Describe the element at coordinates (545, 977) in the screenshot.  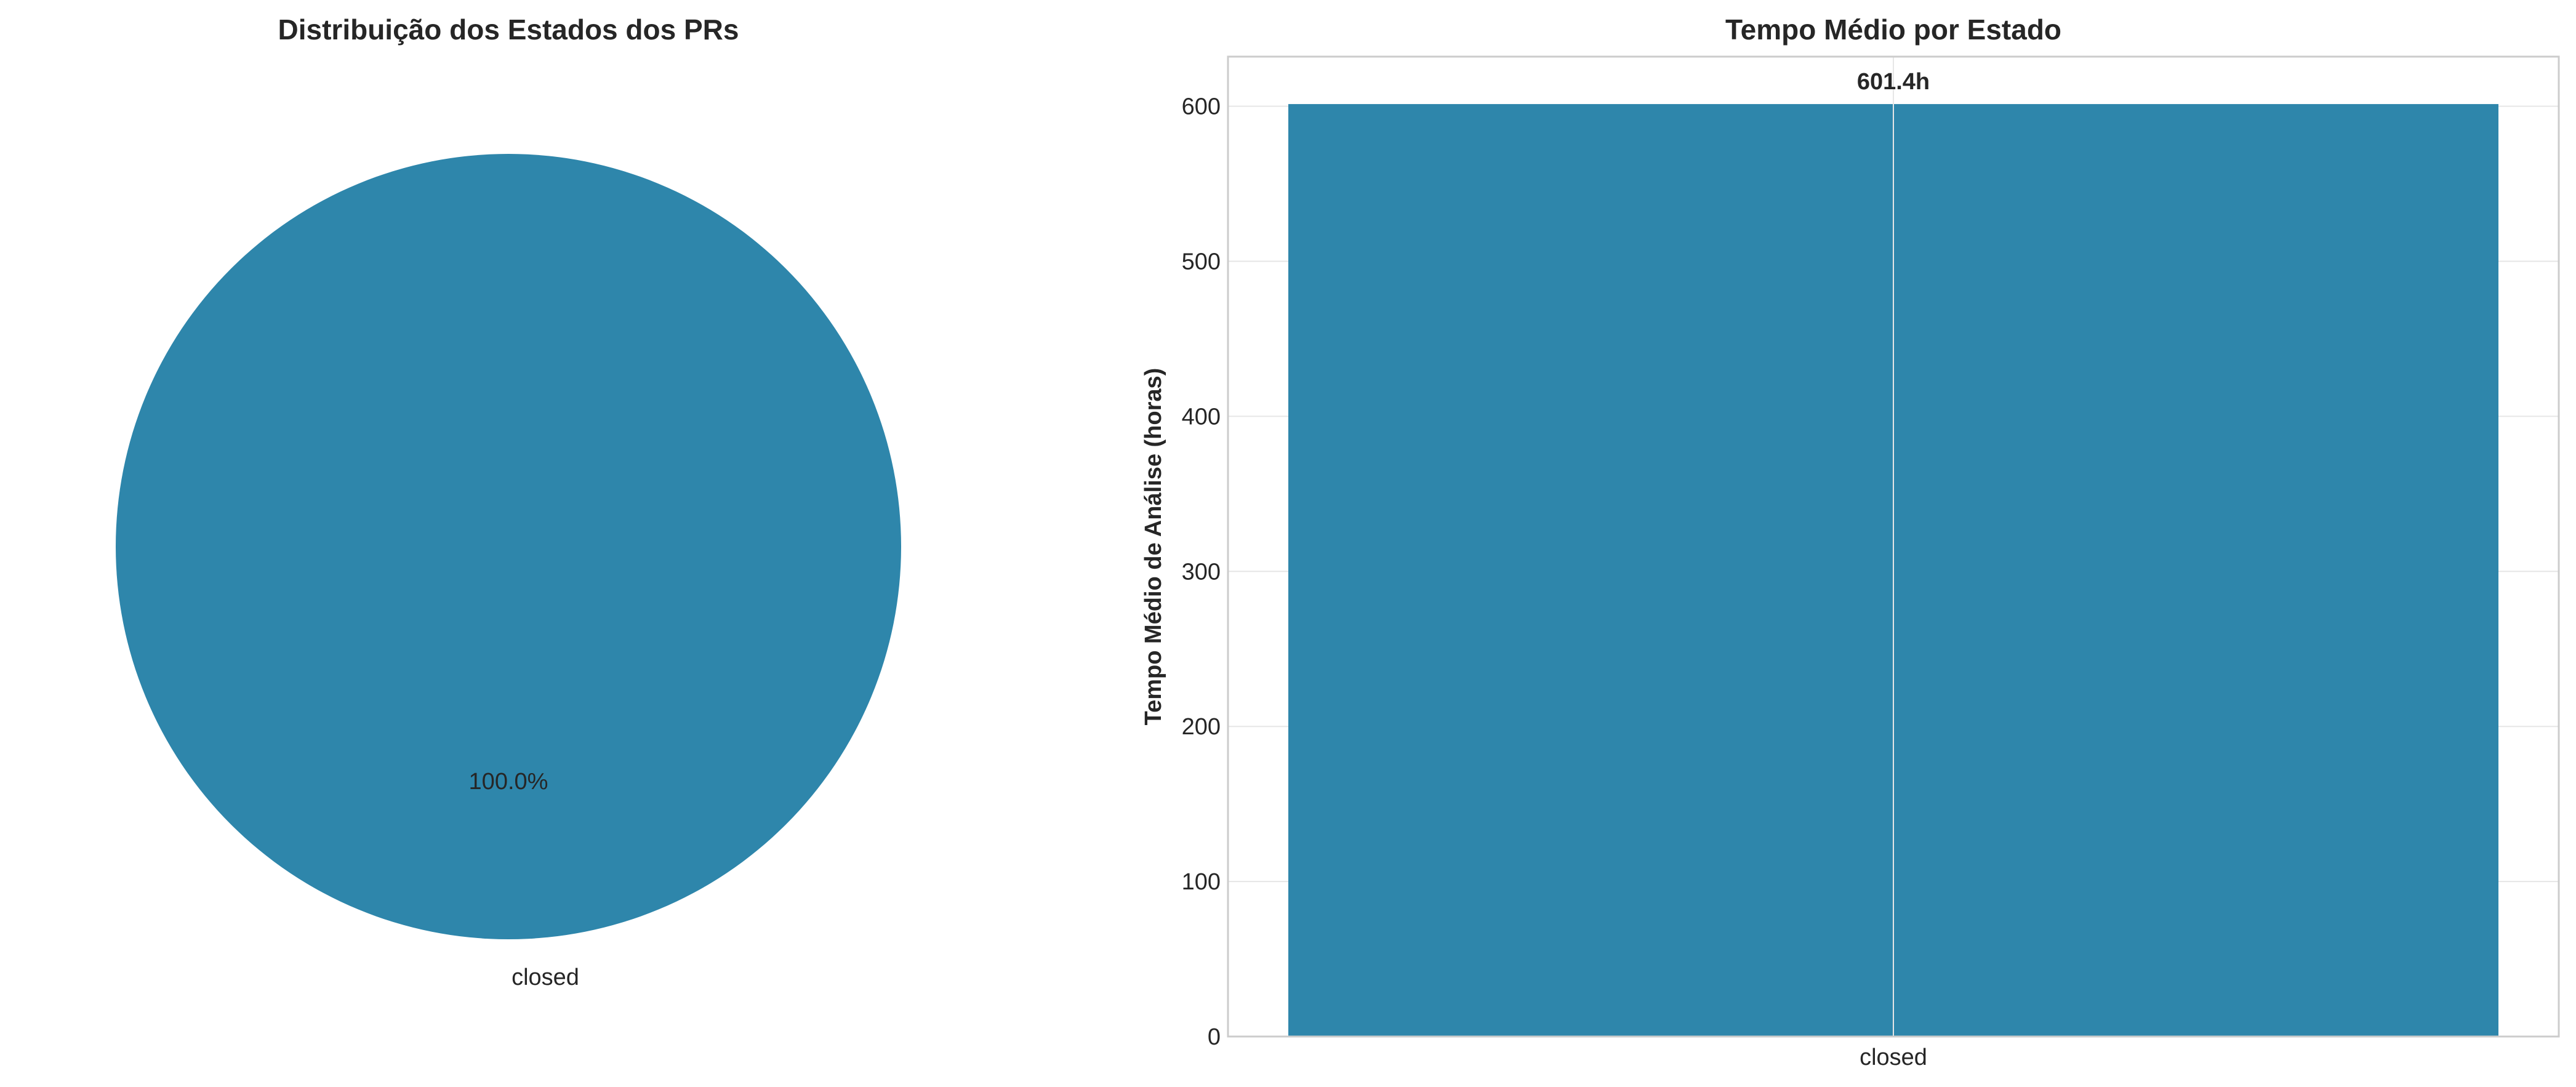
I see `pie-slice-label: closed` at that location.